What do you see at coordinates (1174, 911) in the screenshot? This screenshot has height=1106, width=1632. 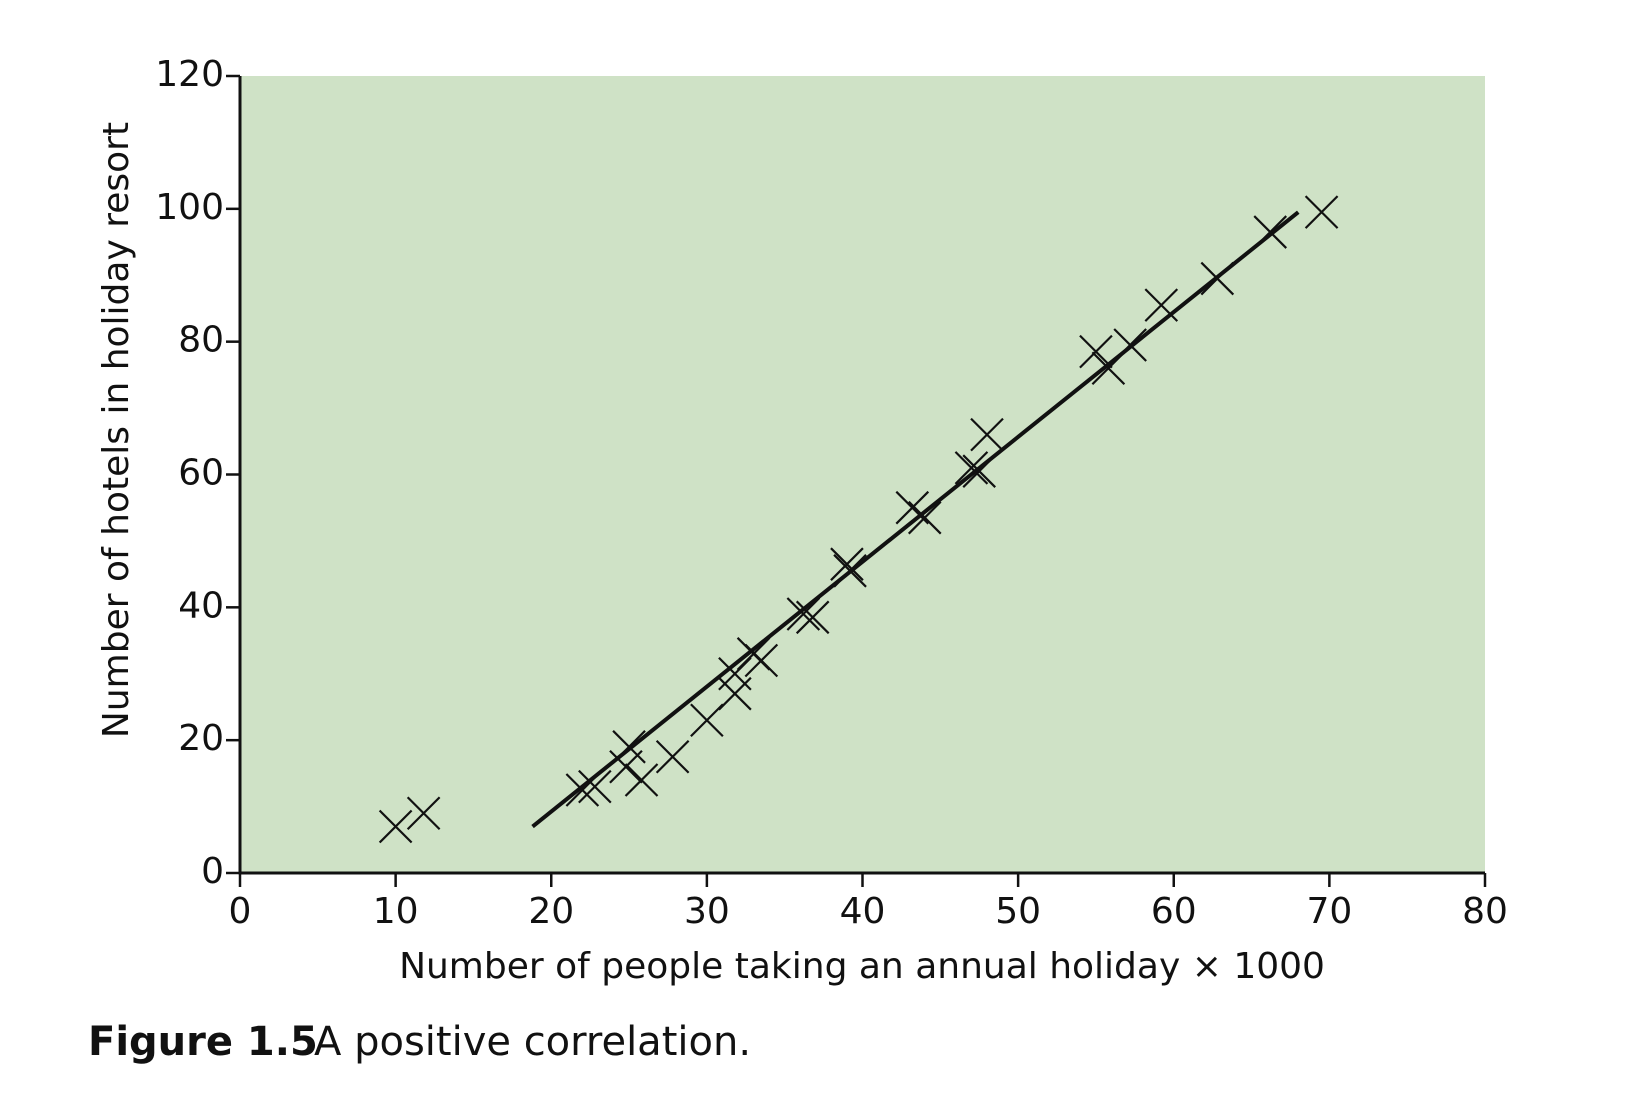 I see `x-tick-label: 60` at bounding box center [1174, 911].